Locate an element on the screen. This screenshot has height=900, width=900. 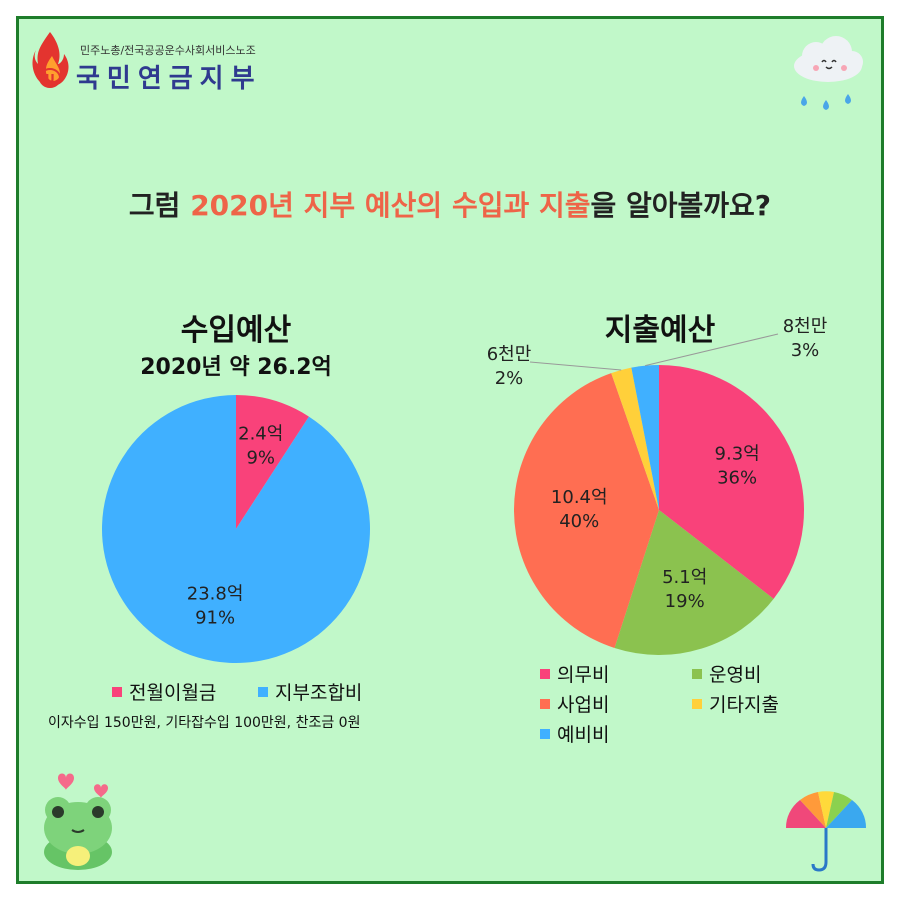
slice-percent-label-4: 3% is located at coordinates (805, 350).